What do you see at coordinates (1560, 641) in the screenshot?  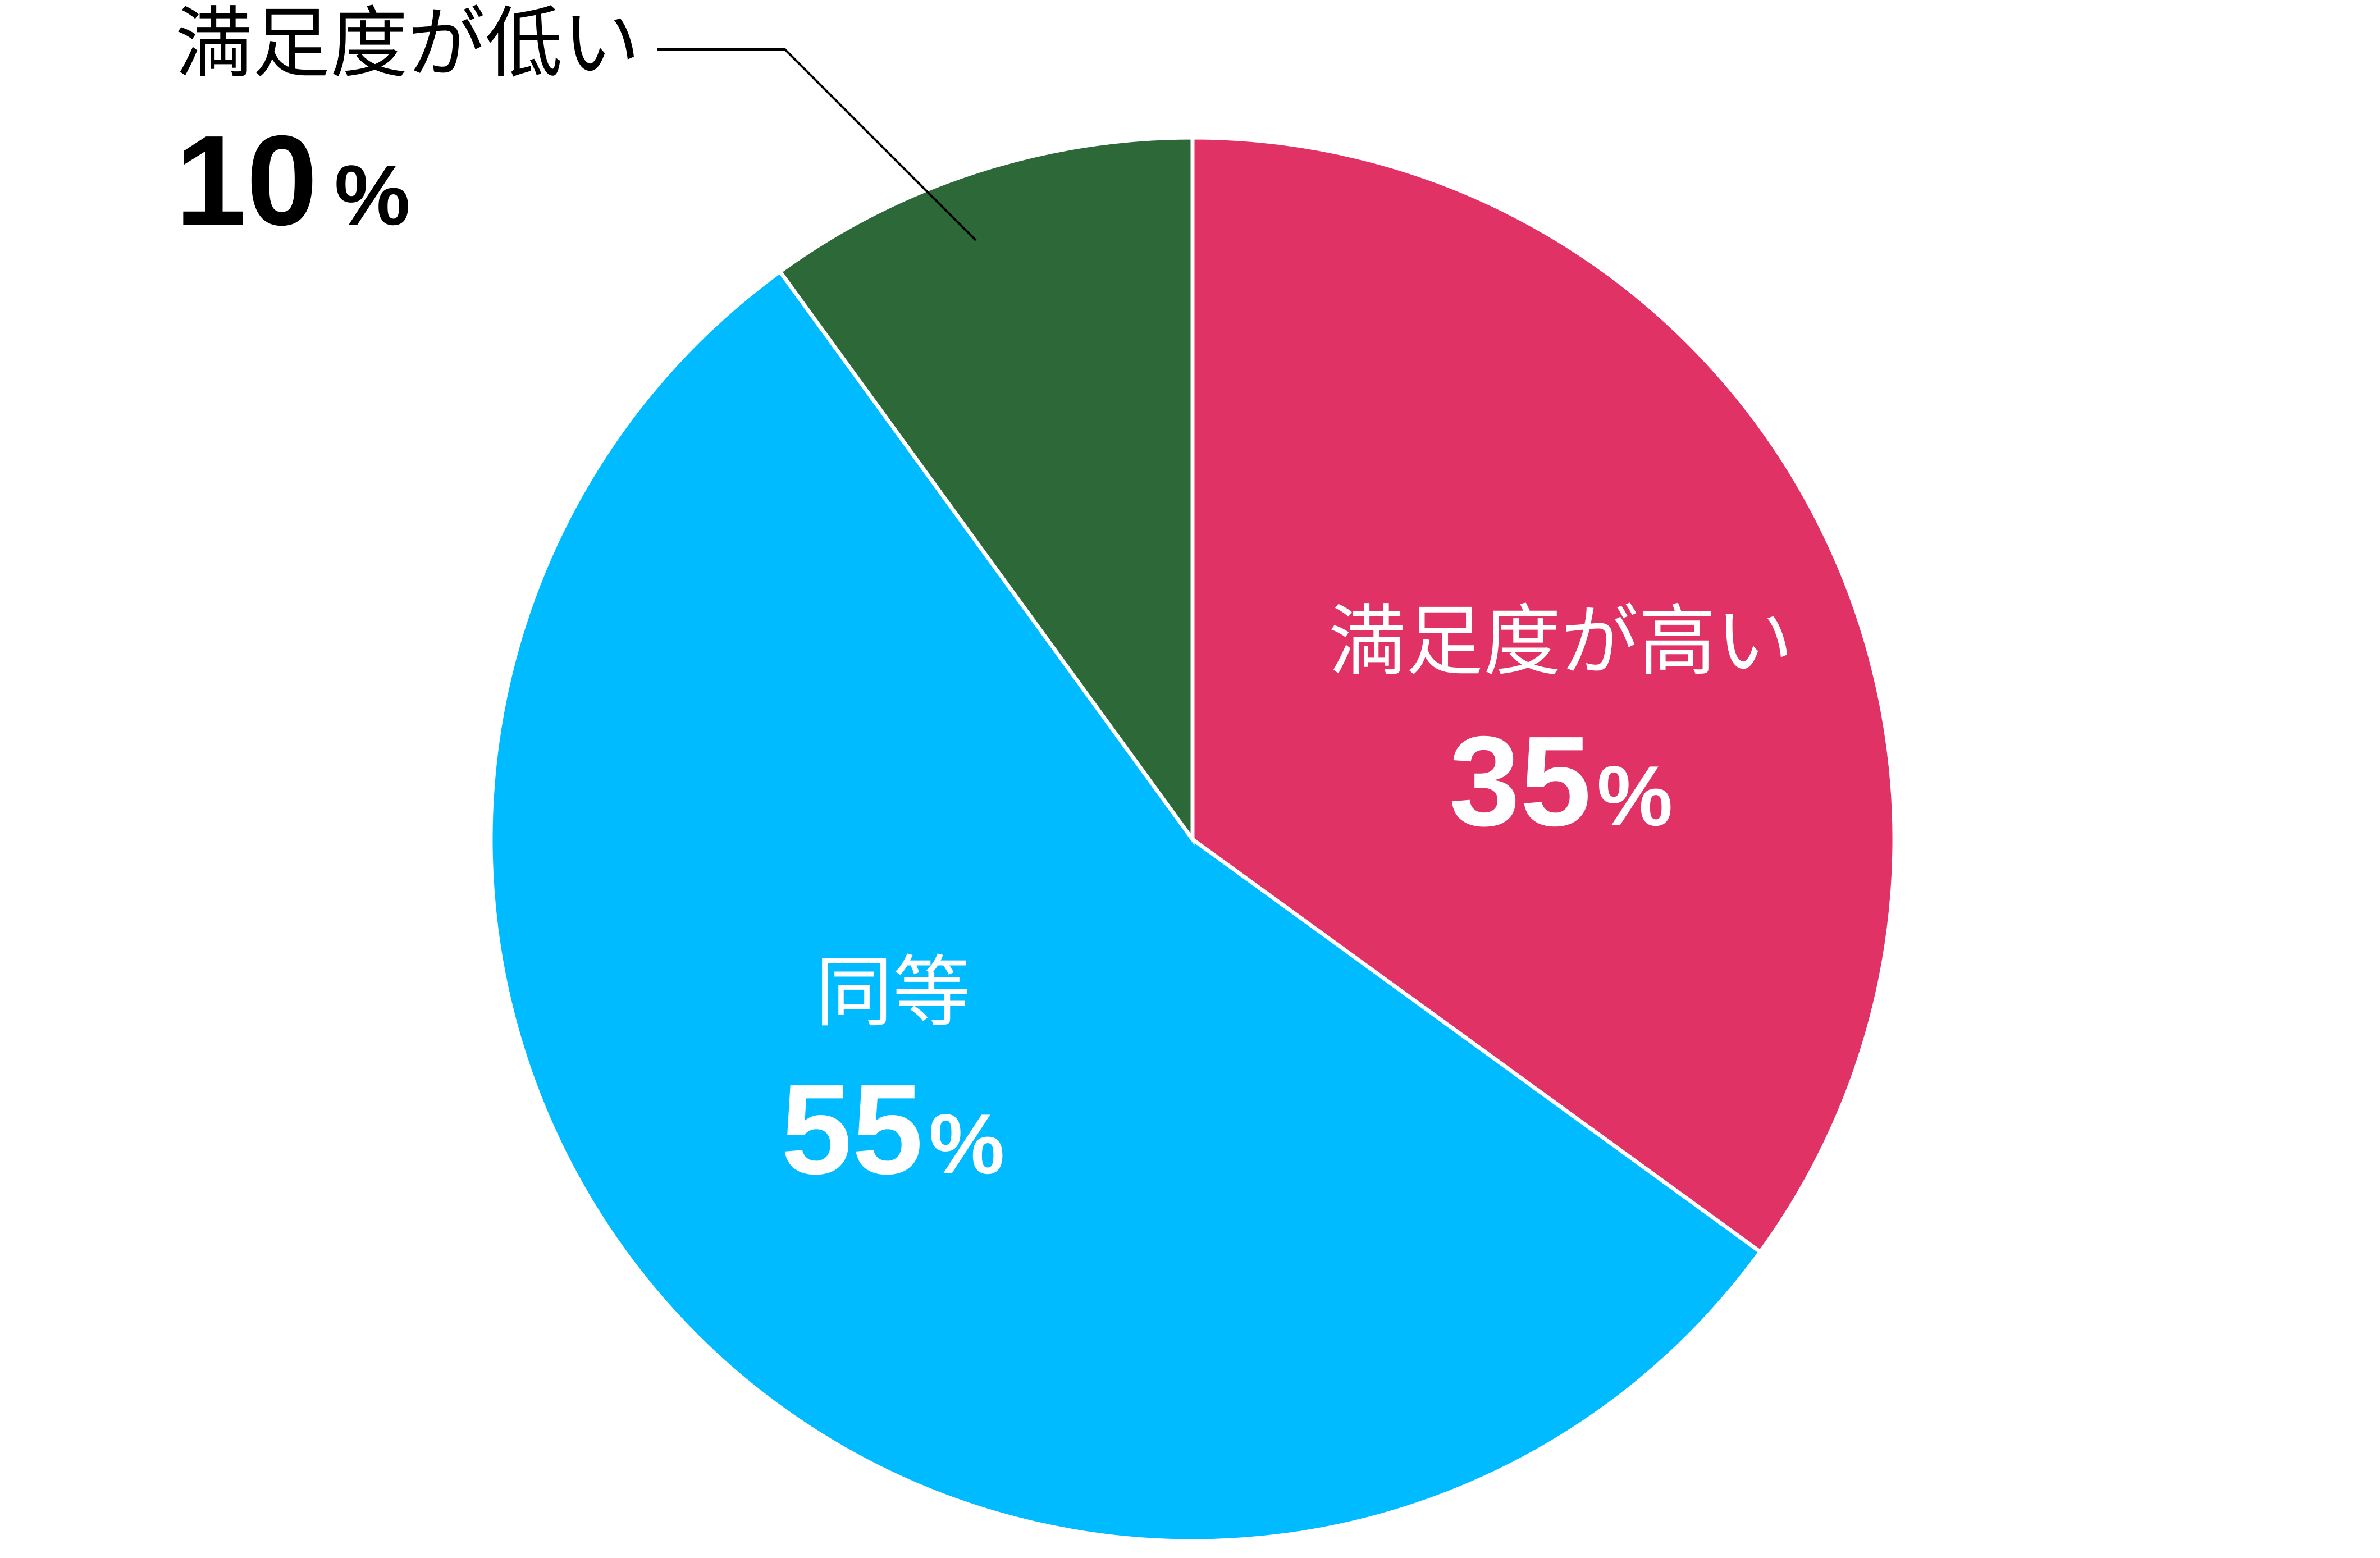 I see `slice-label-name: 満足度が高い` at bounding box center [1560, 641].